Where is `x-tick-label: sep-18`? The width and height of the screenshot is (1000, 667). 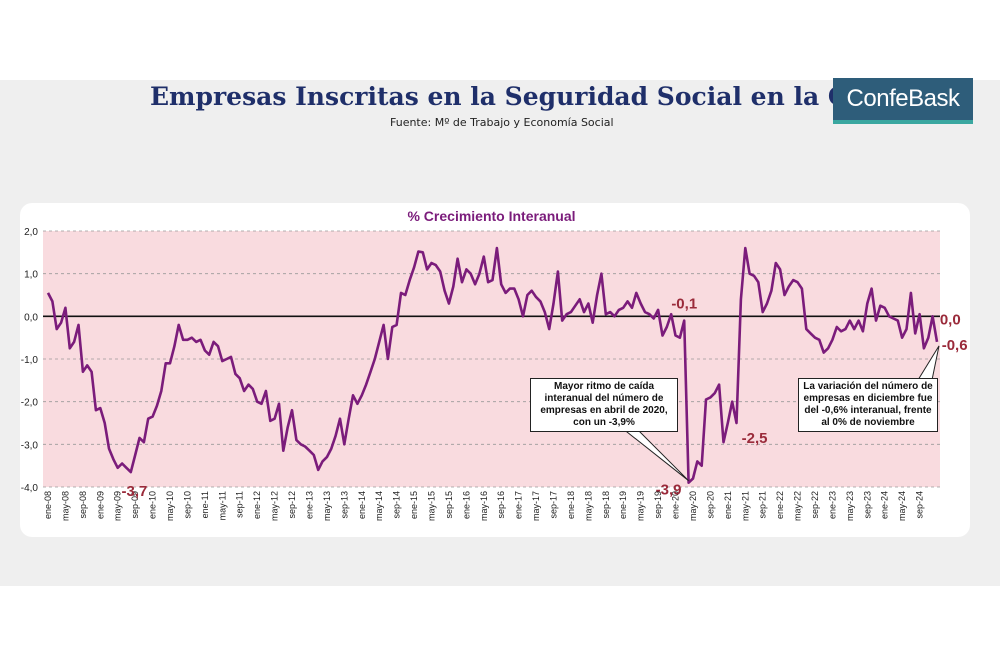
x-tick-label: sep-18 is located at coordinates (606, 505).